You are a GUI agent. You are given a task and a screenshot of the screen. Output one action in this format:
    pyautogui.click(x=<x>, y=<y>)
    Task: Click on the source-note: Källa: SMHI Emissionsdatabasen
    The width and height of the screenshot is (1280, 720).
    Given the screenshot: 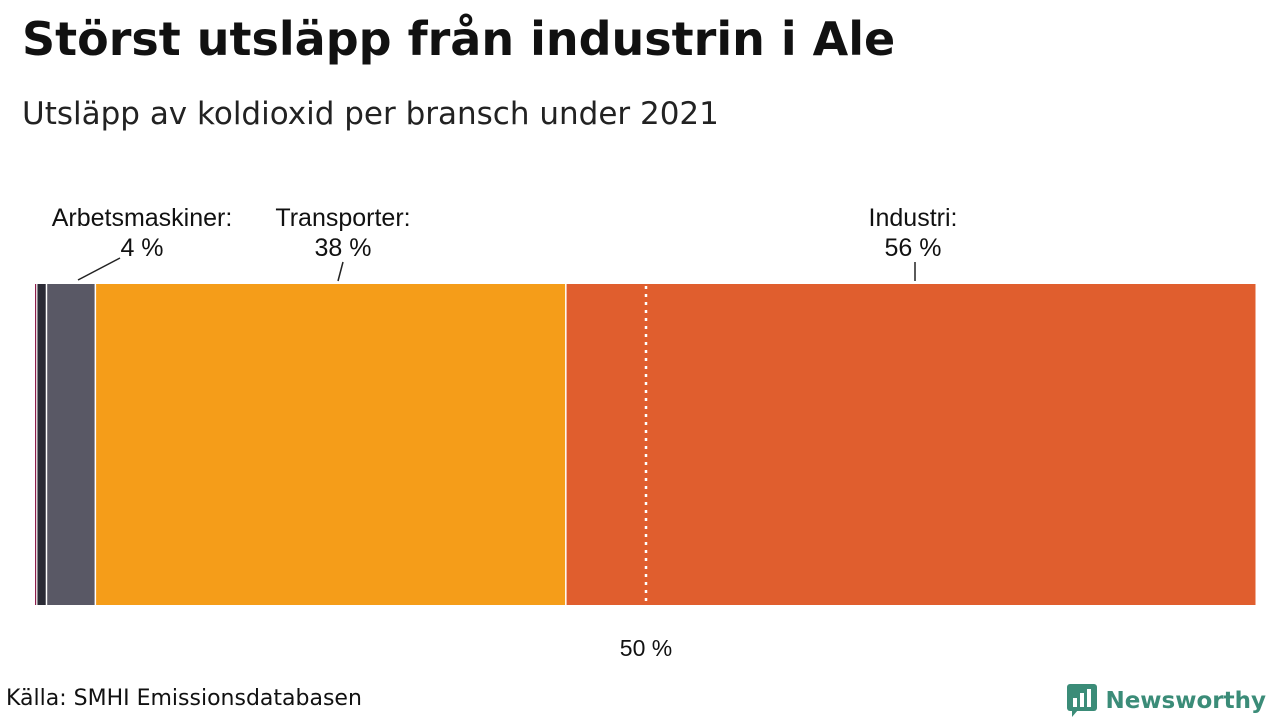 What is the action you would take?
    pyautogui.click(x=184, y=698)
    